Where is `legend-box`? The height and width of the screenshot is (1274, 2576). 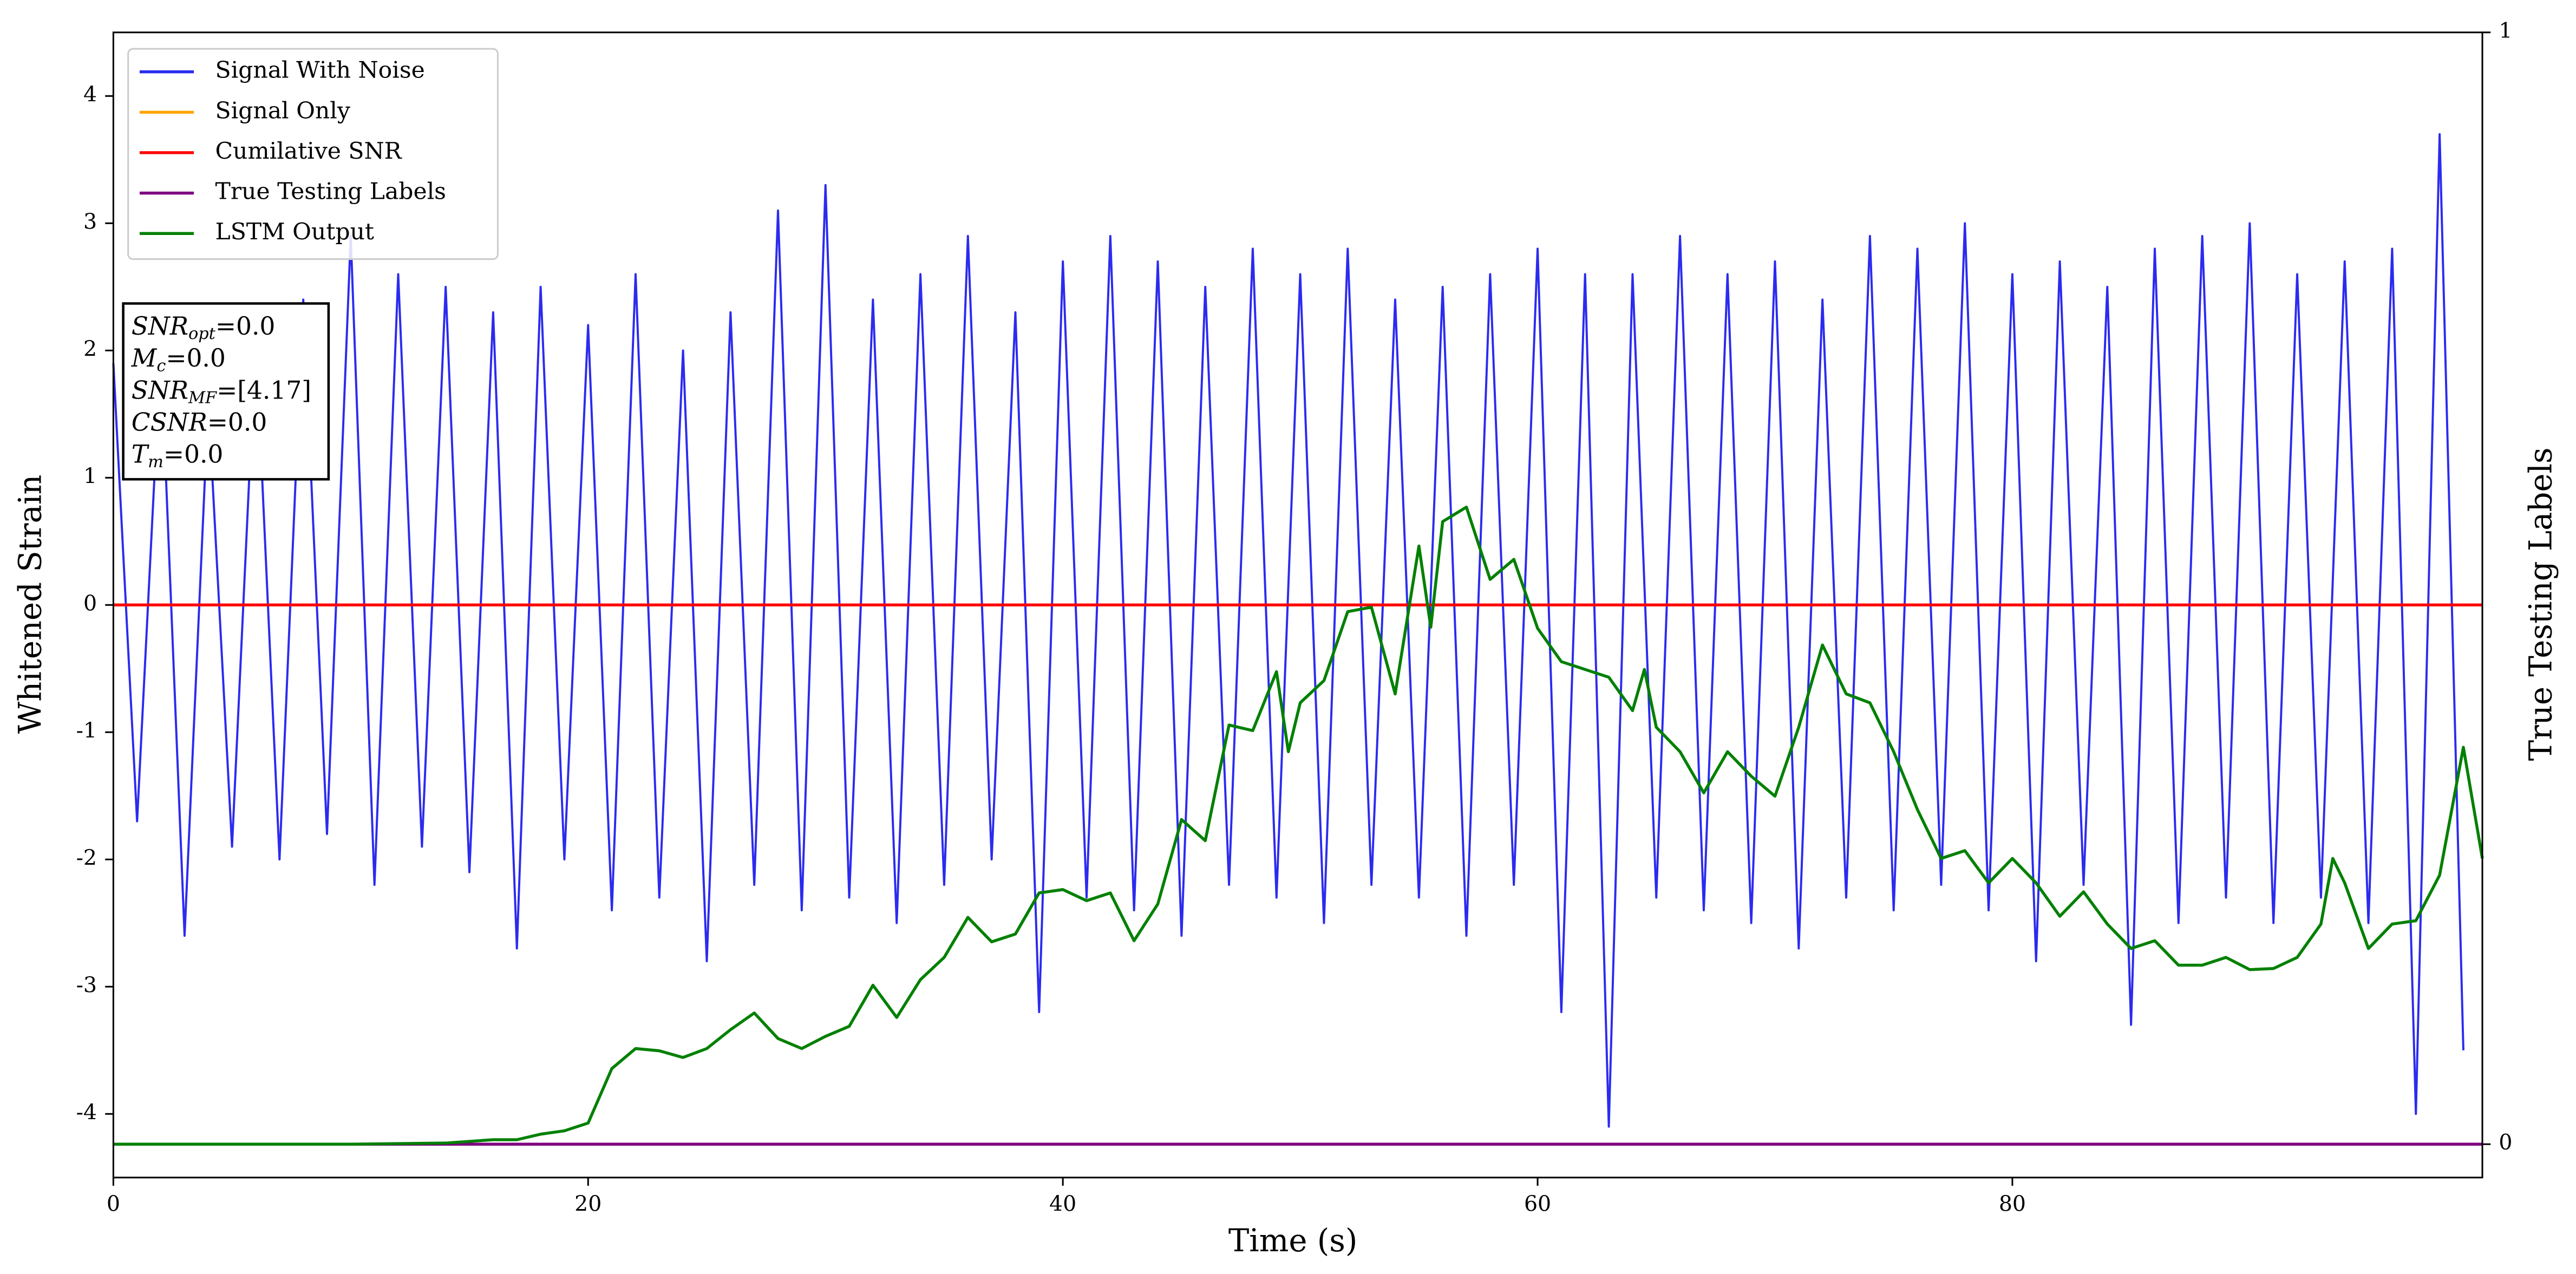 legend-box is located at coordinates (313, 154).